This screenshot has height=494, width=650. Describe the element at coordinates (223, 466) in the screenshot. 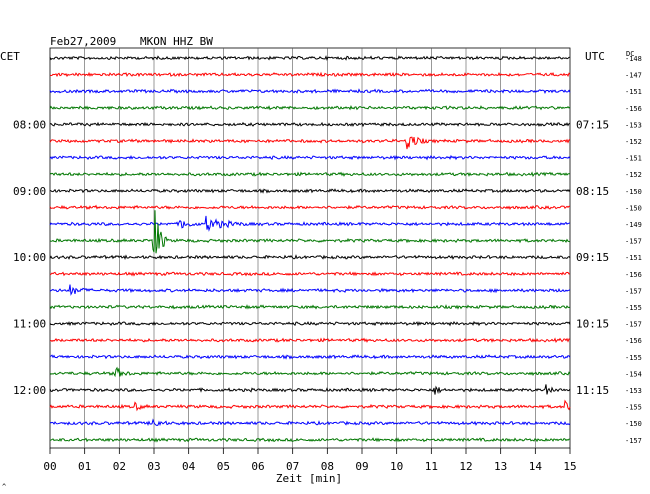

I see `x-tick-label: 05` at that location.